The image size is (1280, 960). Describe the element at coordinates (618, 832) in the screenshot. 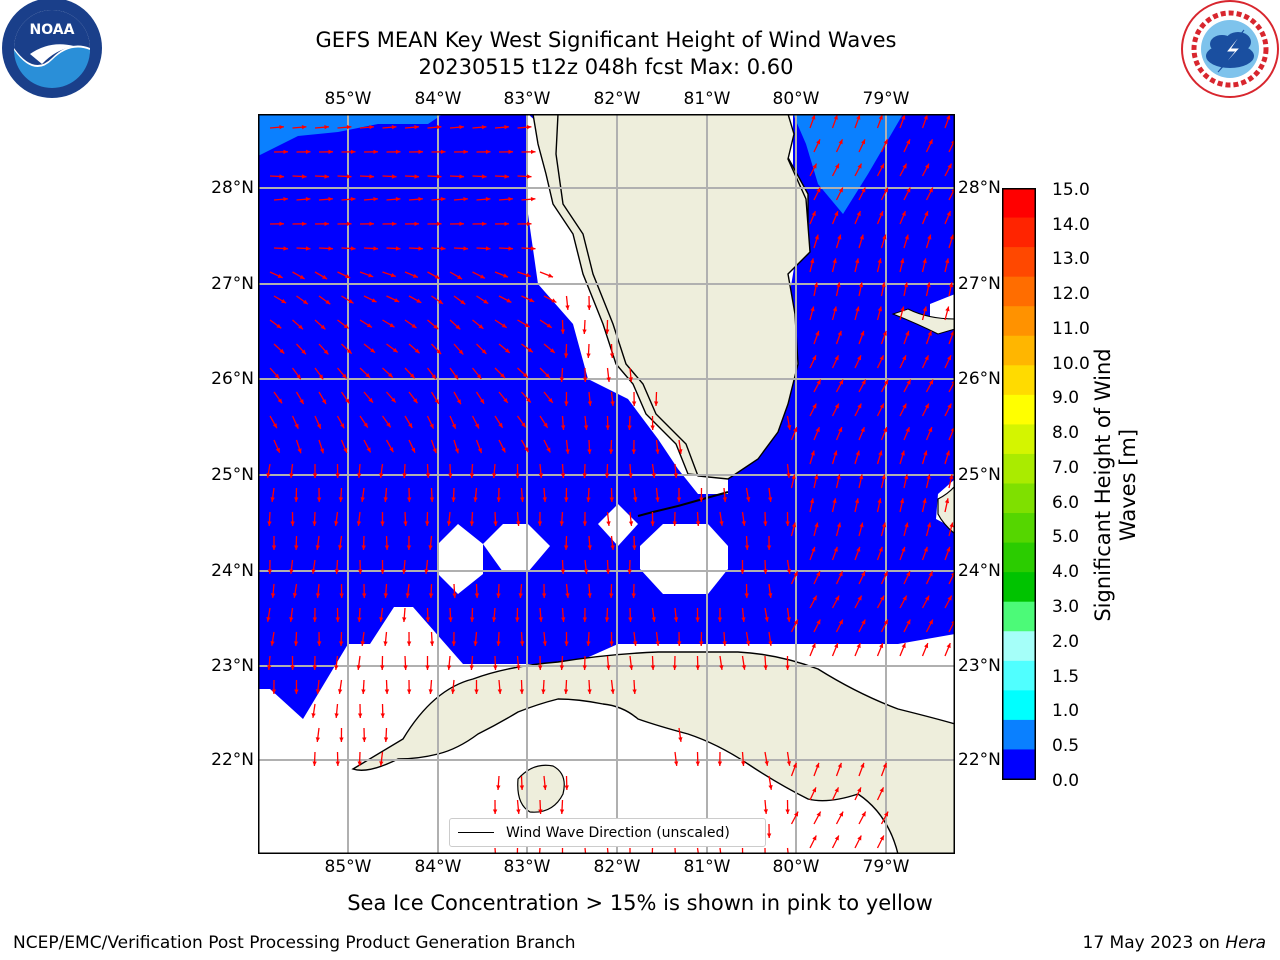

I see `legend-label: Wind Wave Direction (unscaled)` at that location.